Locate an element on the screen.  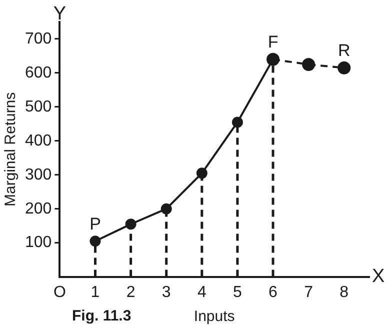
text: X is located at coordinates (378, 277).